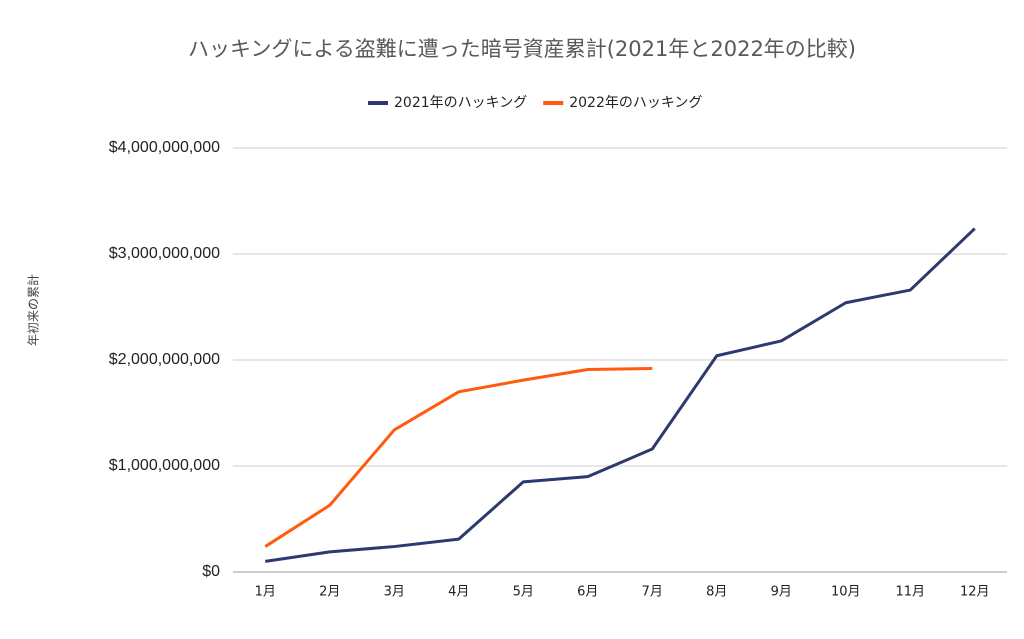 This screenshot has height=639, width=1024. Describe the element at coordinates (458, 457) in the screenshot. I see `series-line` at that location.